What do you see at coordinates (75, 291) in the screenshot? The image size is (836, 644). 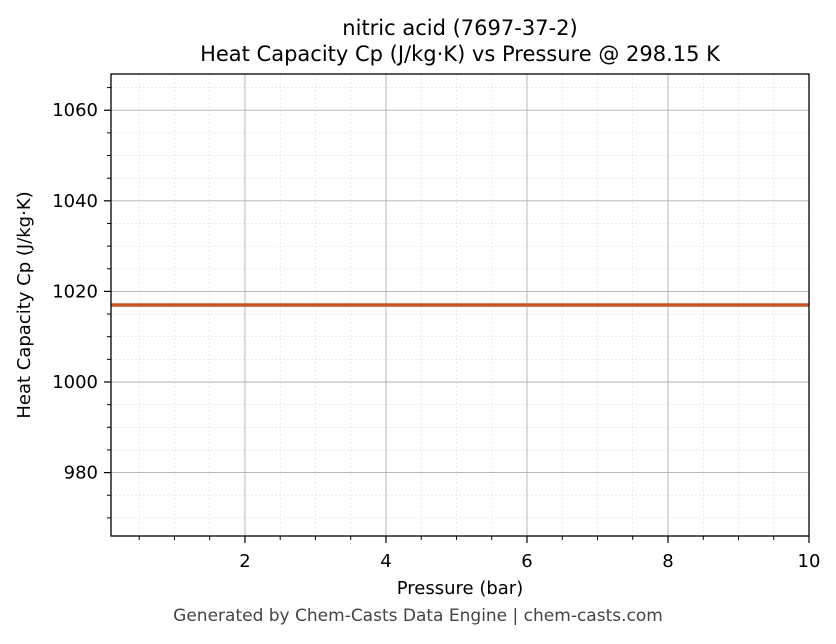 I see `y-tick-label: 1020` at bounding box center [75, 291].